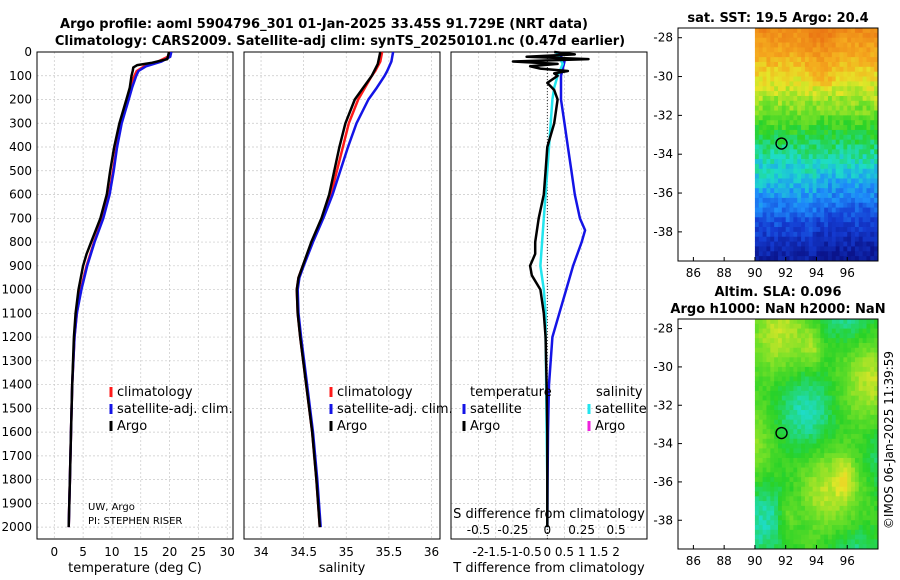 The width and height of the screenshot is (900, 580). I want to click on legend-title-temperature: temperature, so click(511, 392).